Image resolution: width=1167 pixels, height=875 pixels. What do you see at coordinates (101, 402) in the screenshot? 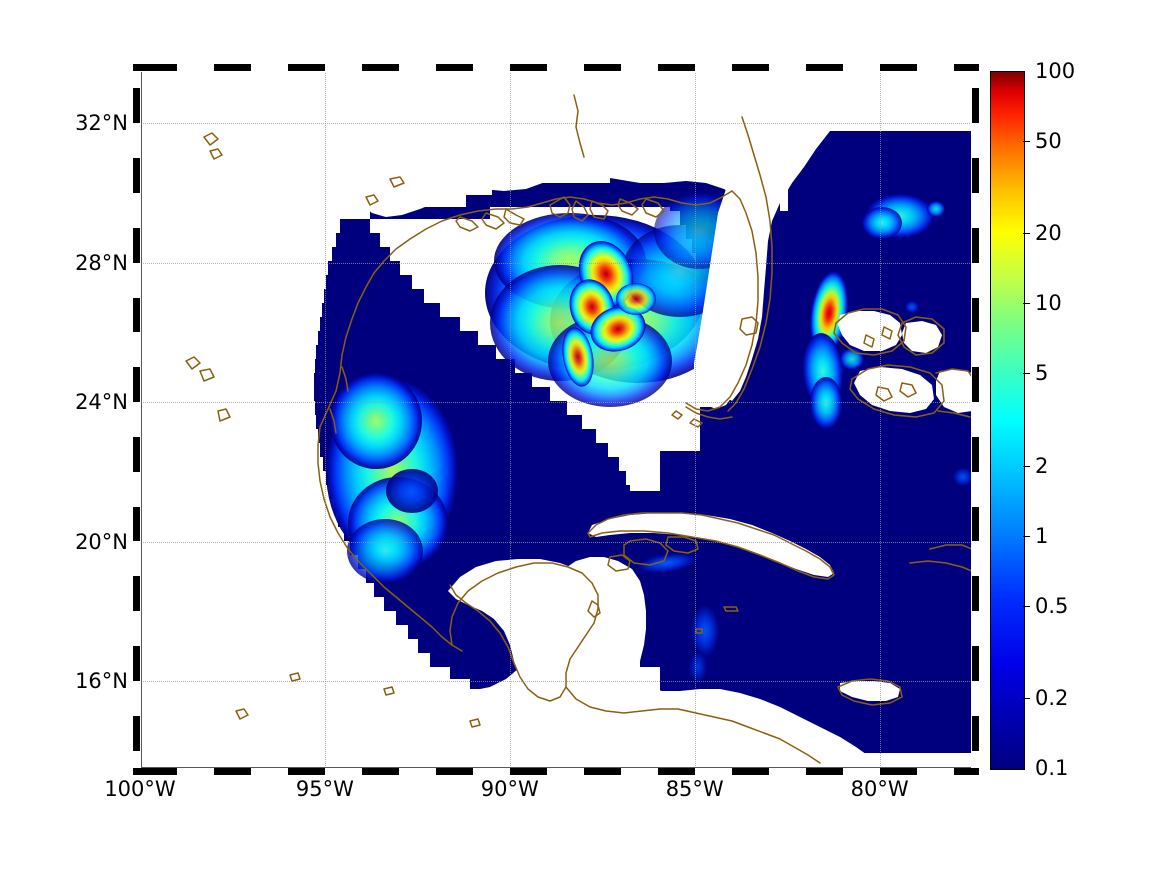
I see `ytick-label-24n: 24°N` at bounding box center [101, 402].